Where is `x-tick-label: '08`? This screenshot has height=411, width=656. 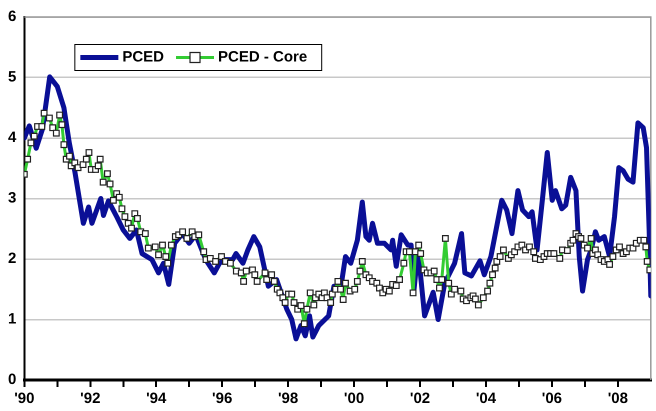 x-tick-label: '08 is located at coordinates (618, 399).